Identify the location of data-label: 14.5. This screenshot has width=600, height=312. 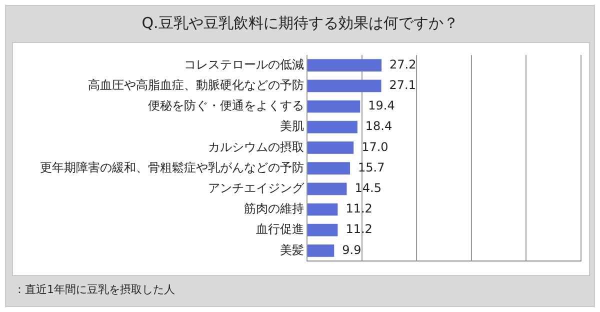
(368, 188).